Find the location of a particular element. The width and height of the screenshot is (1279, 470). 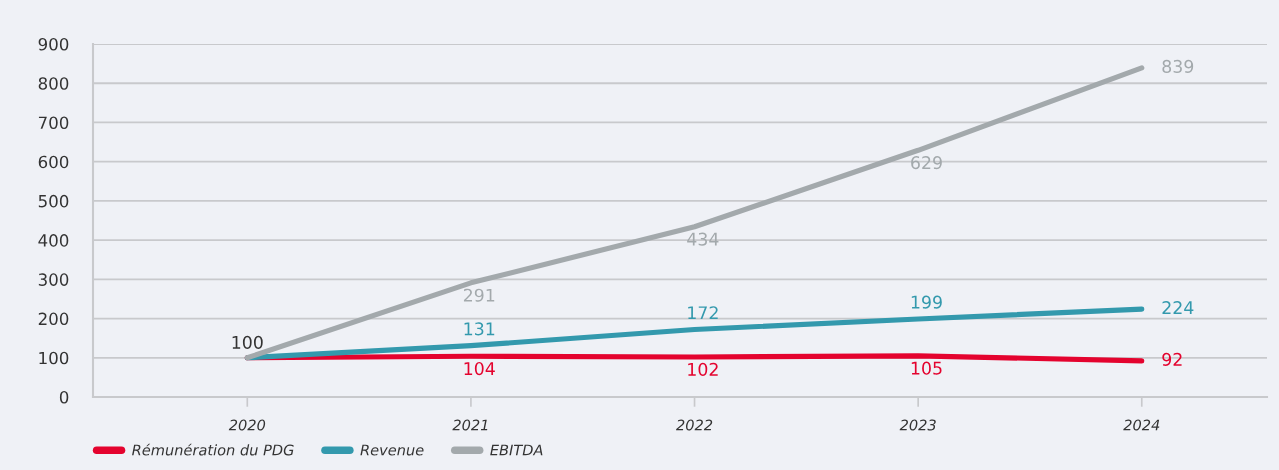

data-label: 291 is located at coordinates (479, 295).